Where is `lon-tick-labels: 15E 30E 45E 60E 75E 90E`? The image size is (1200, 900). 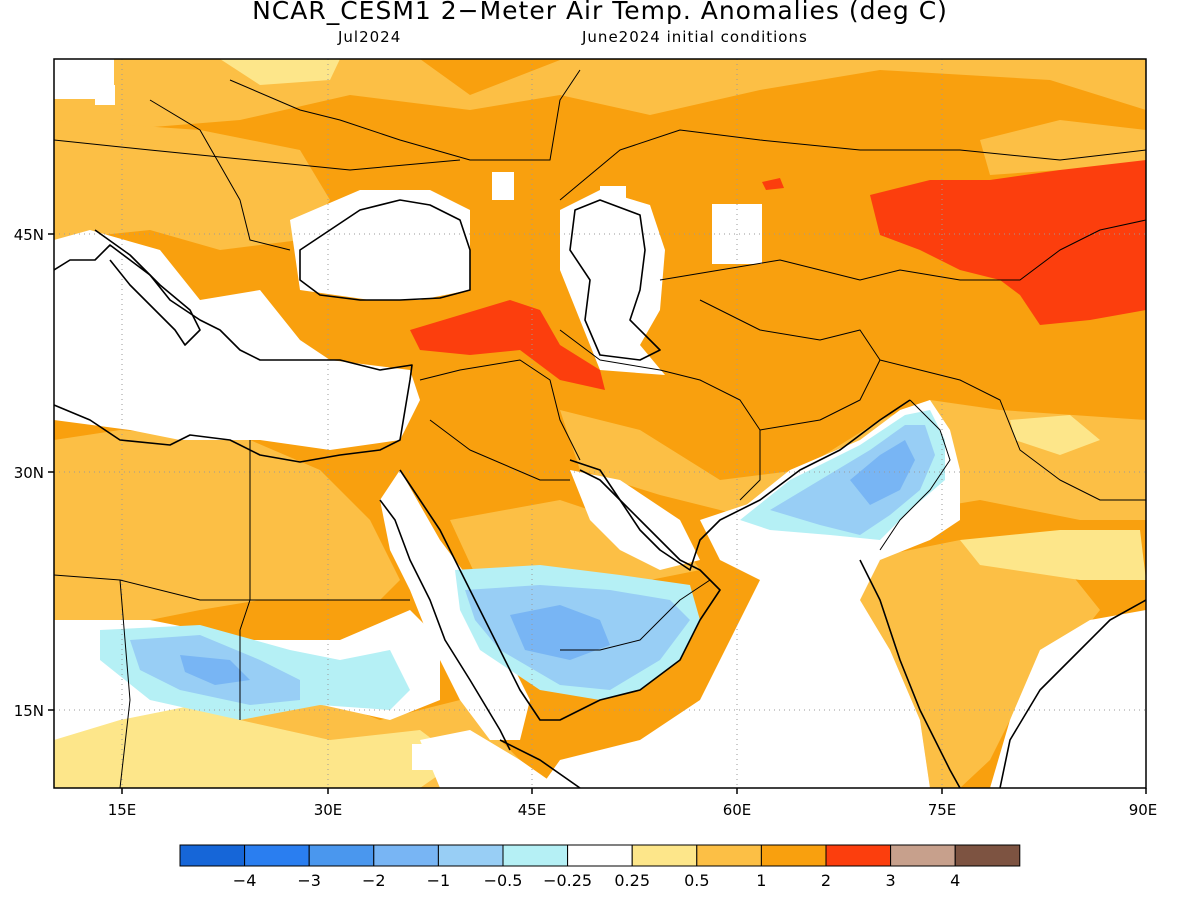
lon-tick-labels: 15E 30E 45E 60E 75E 90E is located at coordinates (633, 810).